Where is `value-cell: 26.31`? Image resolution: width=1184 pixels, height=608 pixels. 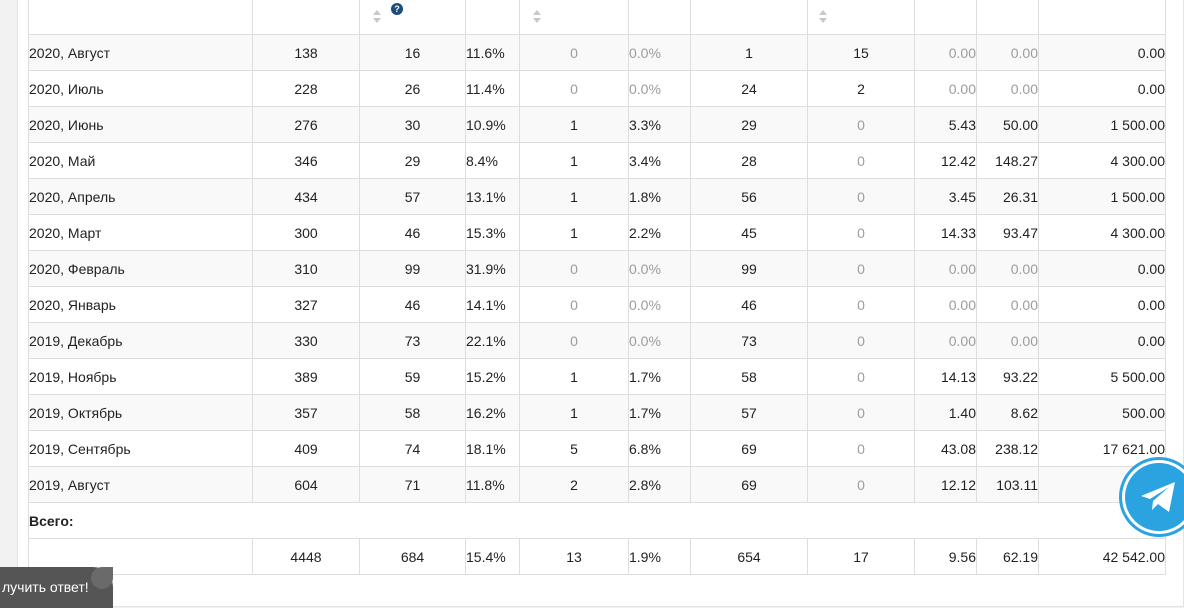 value-cell: 26.31 is located at coordinates (1007, 196).